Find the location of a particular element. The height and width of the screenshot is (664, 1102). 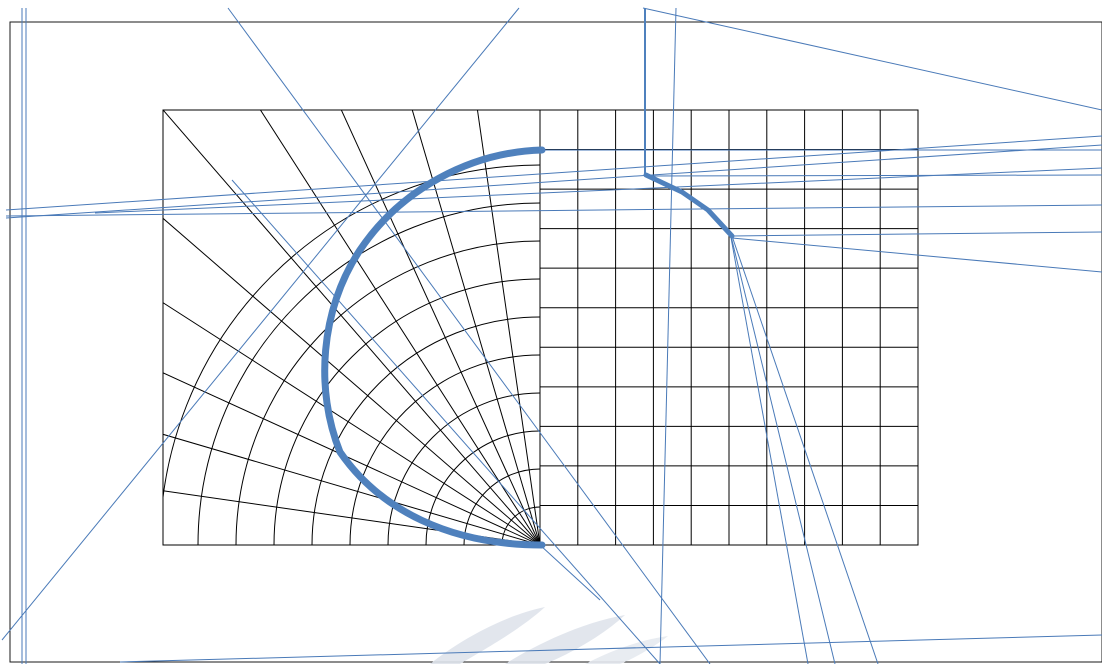

feather-swoosh-watermark is located at coordinates (549, 635).